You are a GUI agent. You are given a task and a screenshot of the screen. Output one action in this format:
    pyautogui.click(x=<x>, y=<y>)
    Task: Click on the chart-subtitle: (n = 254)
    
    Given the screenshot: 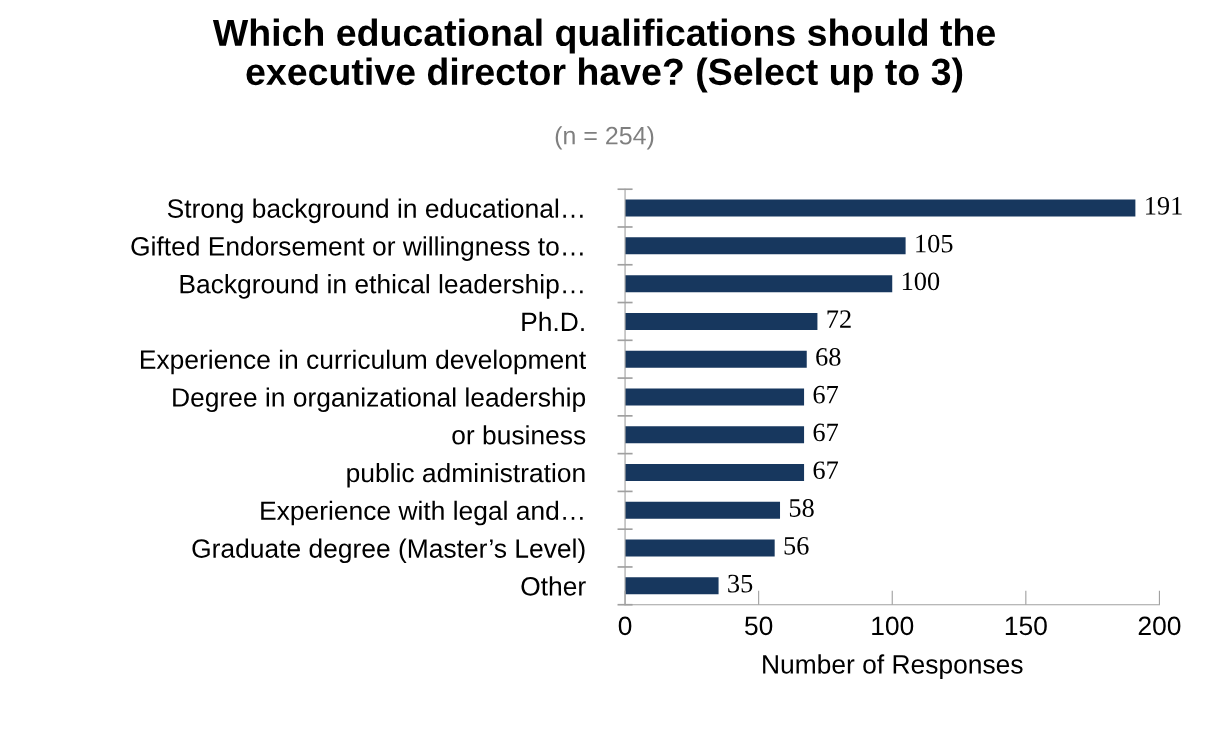 What is the action you would take?
    pyautogui.click(x=604, y=138)
    